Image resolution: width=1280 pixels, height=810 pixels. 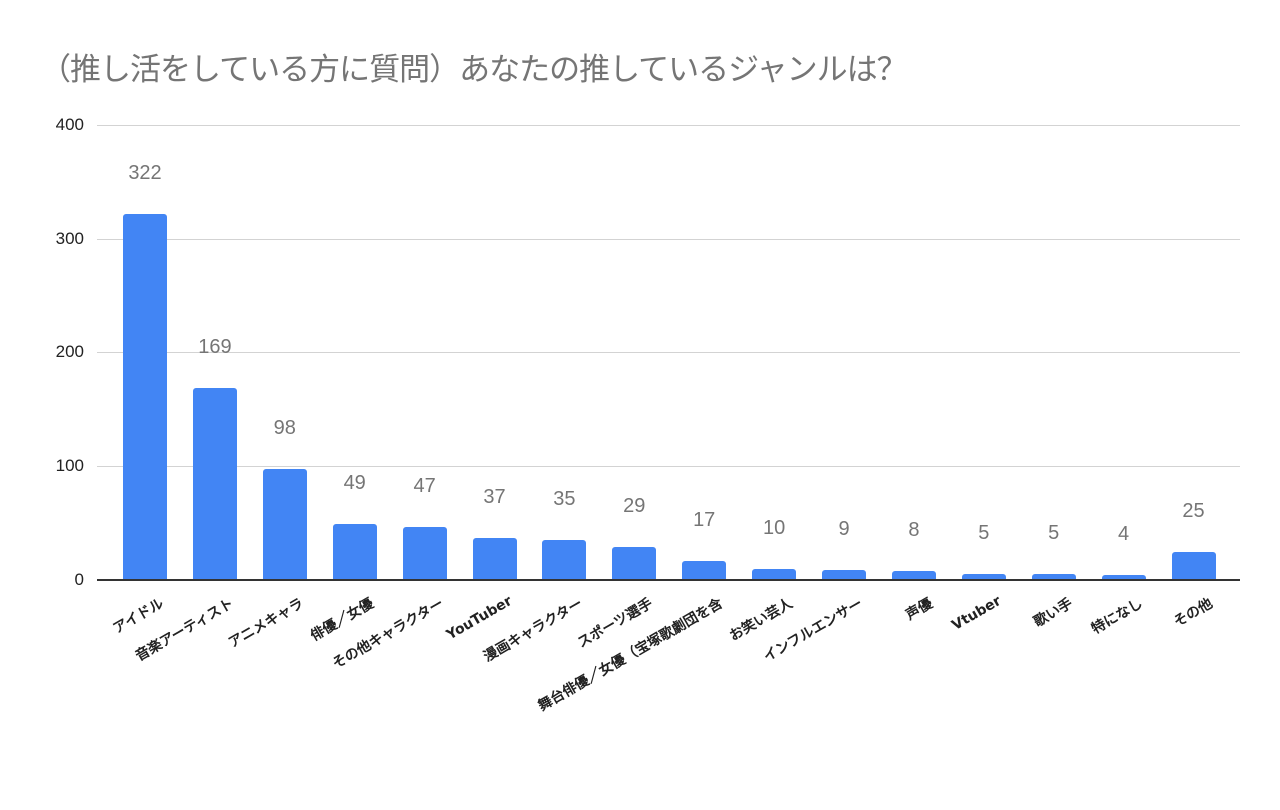 I want to click on chart-title: （推し活をしている方に質問）あなたの推しているジャンルは？, so click(x=474, y=70).